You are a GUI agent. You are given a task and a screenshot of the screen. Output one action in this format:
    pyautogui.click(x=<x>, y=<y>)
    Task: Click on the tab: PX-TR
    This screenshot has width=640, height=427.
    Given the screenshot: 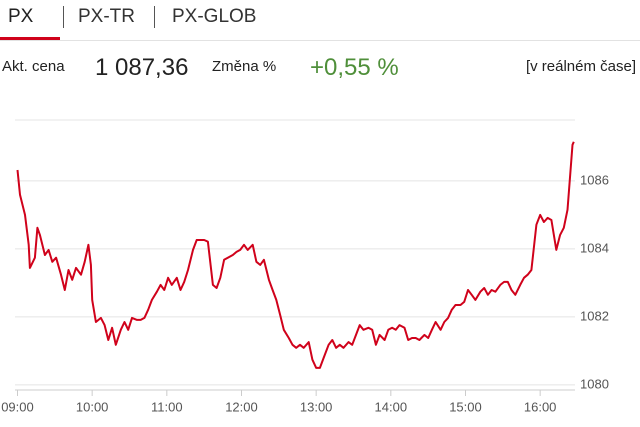 What is the action you would take?
    pyautogui.click(x=106, y=16)
    